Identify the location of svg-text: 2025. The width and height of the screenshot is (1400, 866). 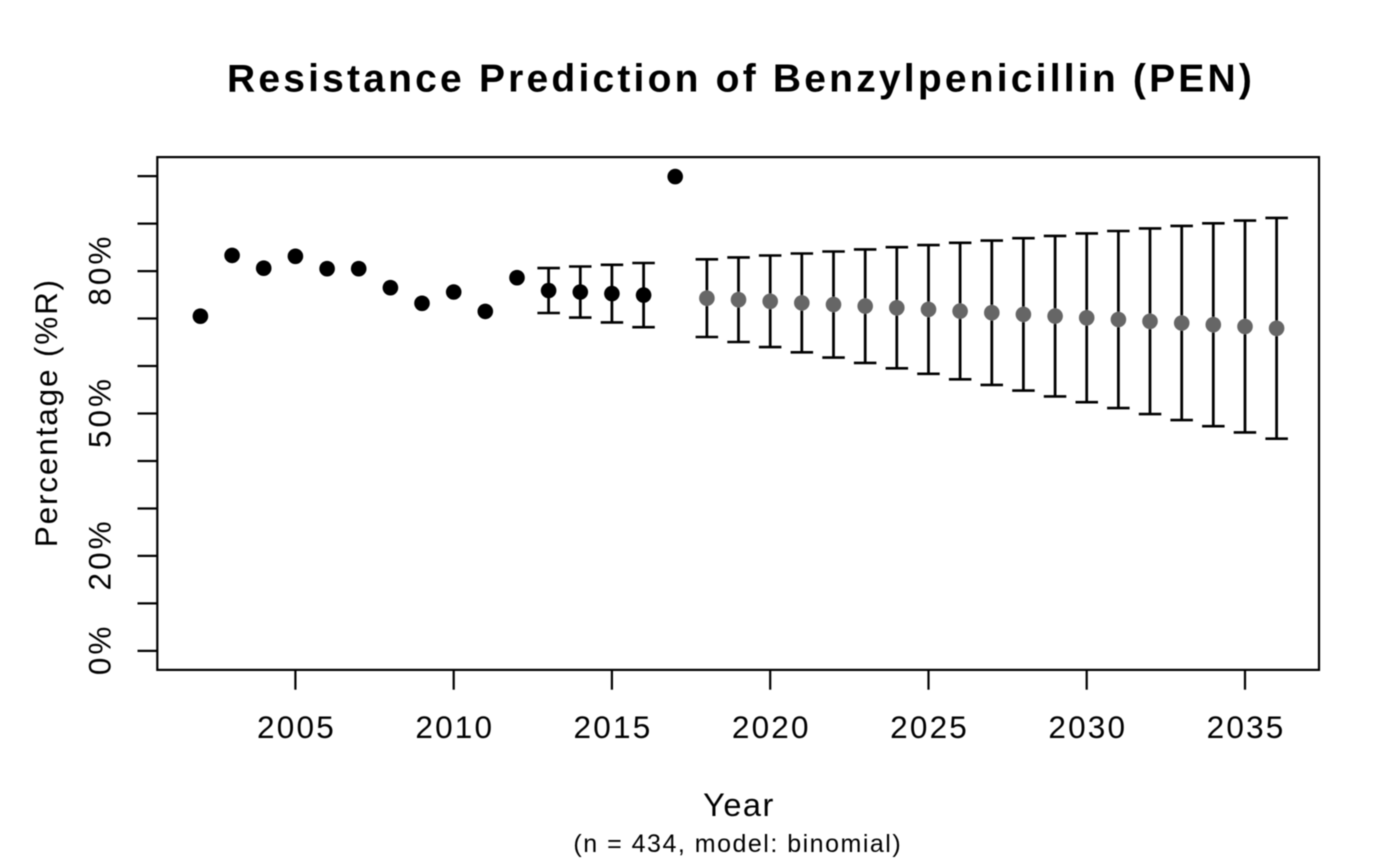
(929, 727).